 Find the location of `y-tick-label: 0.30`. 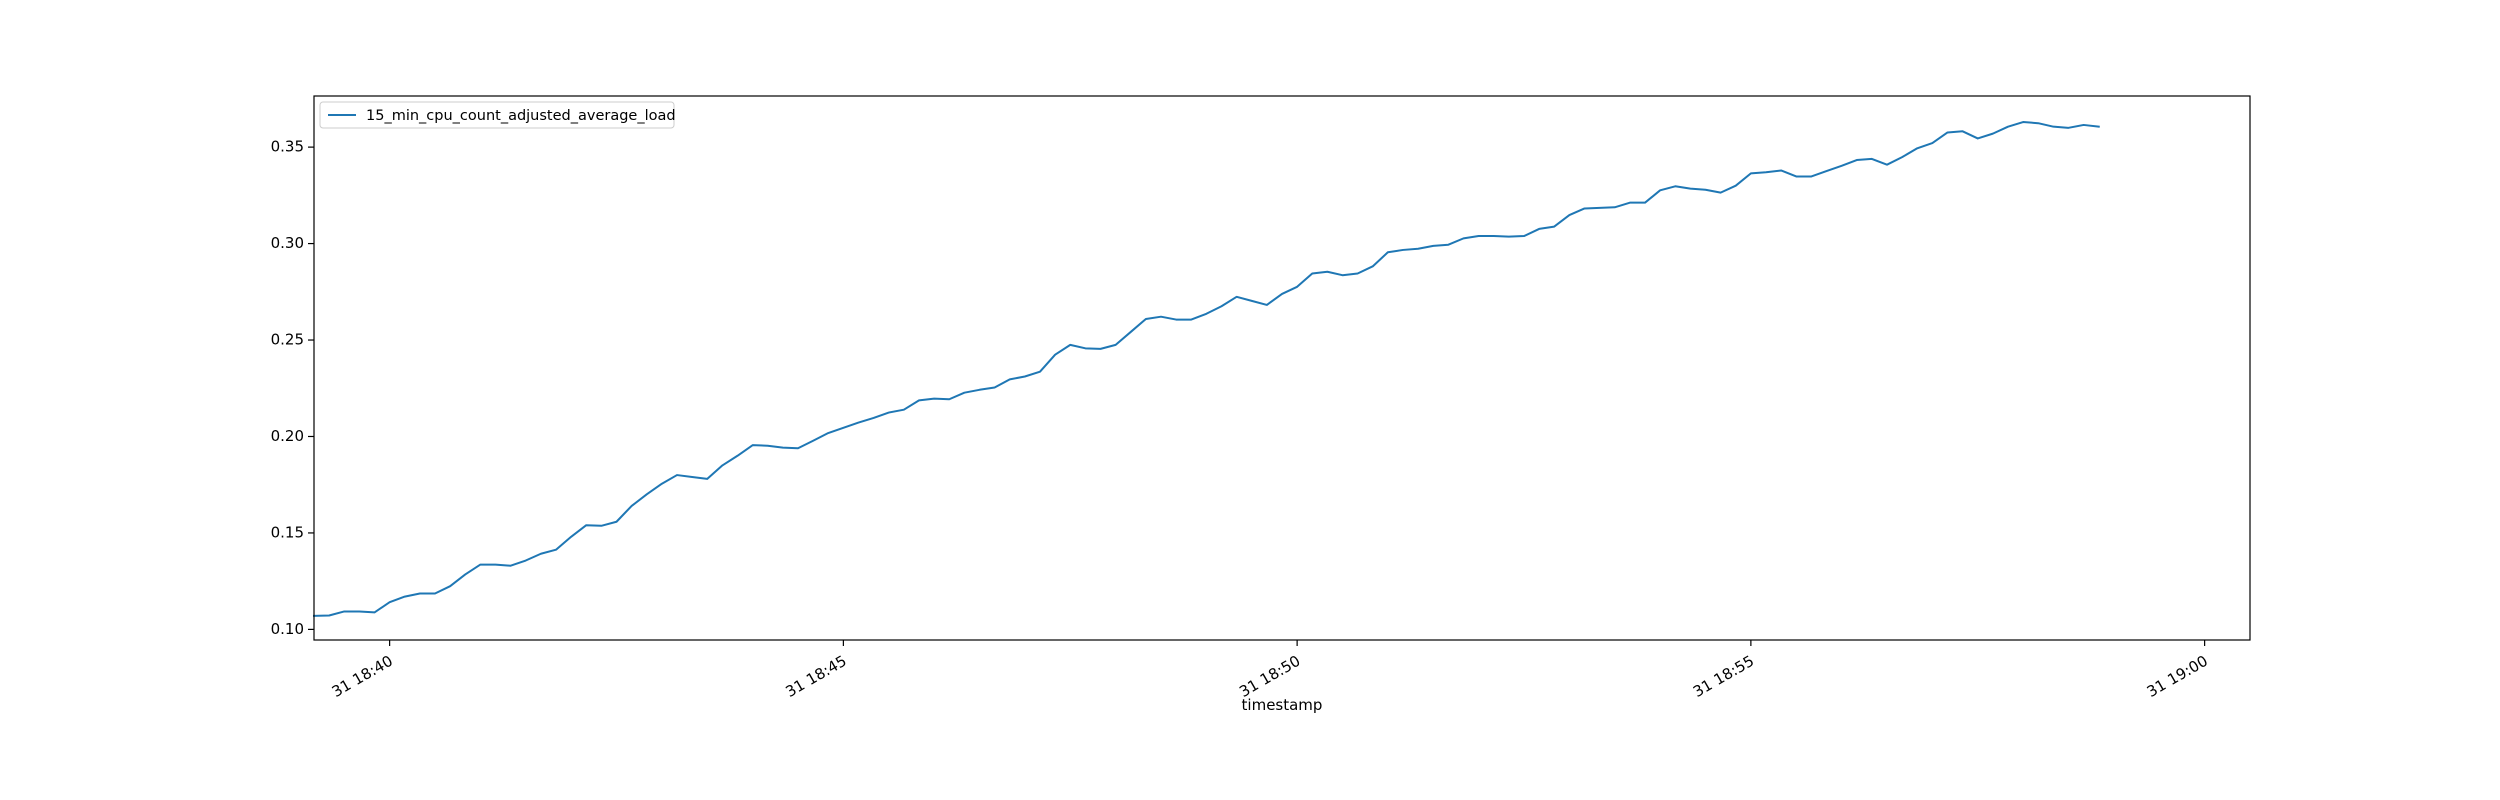

y-tick-label: 0.30 is located at coordinates (287, 243).